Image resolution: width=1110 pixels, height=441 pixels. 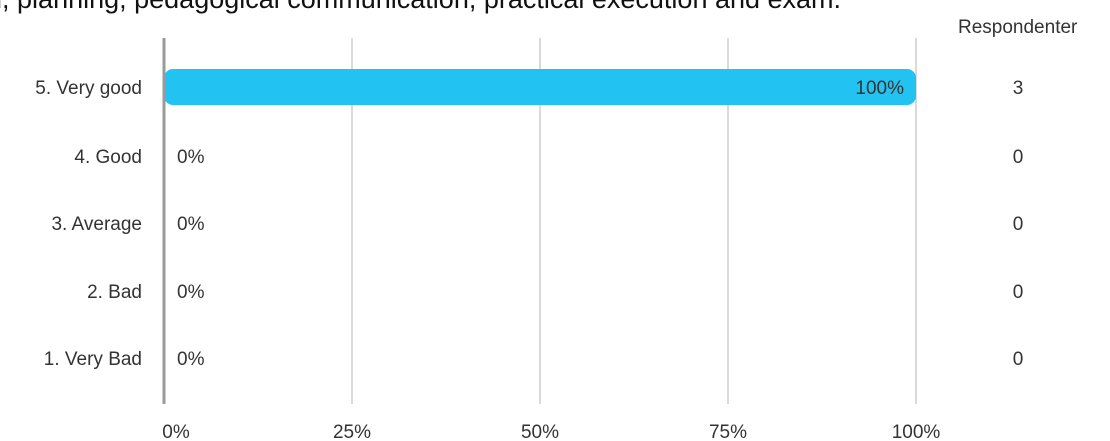 What do you see at coordinates (88, 88) in the screenshot?
I see `category-label: 5. Very good` at bounding box center [88, 88].